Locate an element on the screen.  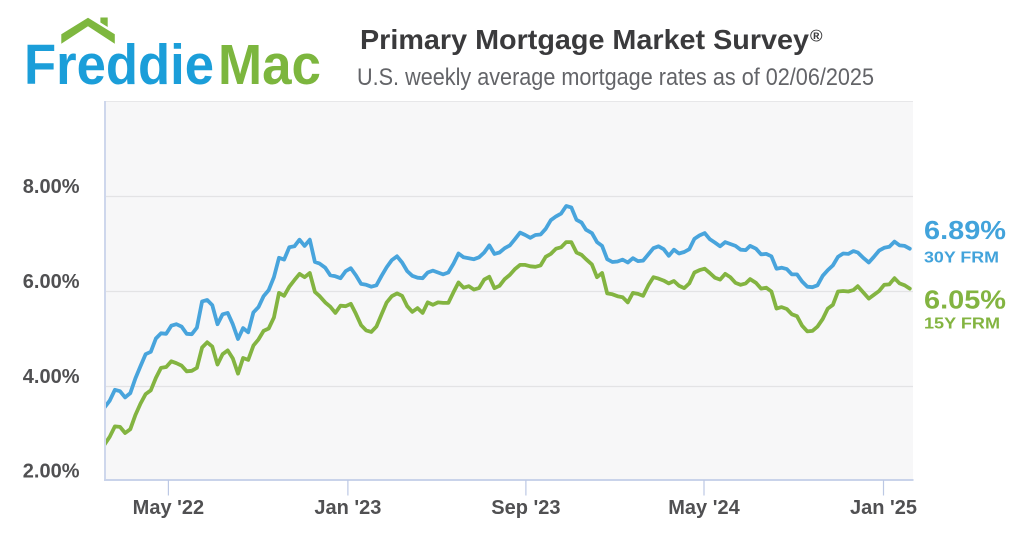
svg-text: 6.00% is located at coordinates (51, 282).